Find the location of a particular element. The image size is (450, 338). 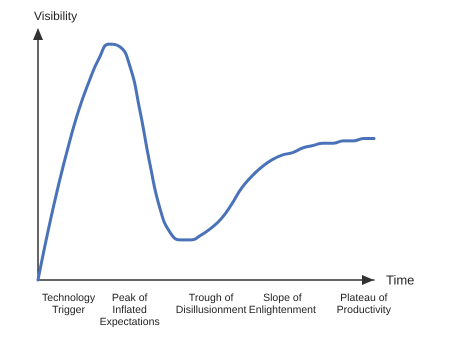

x-tick-label: Slope of Enlightenment is located at coordinates (282, 304).